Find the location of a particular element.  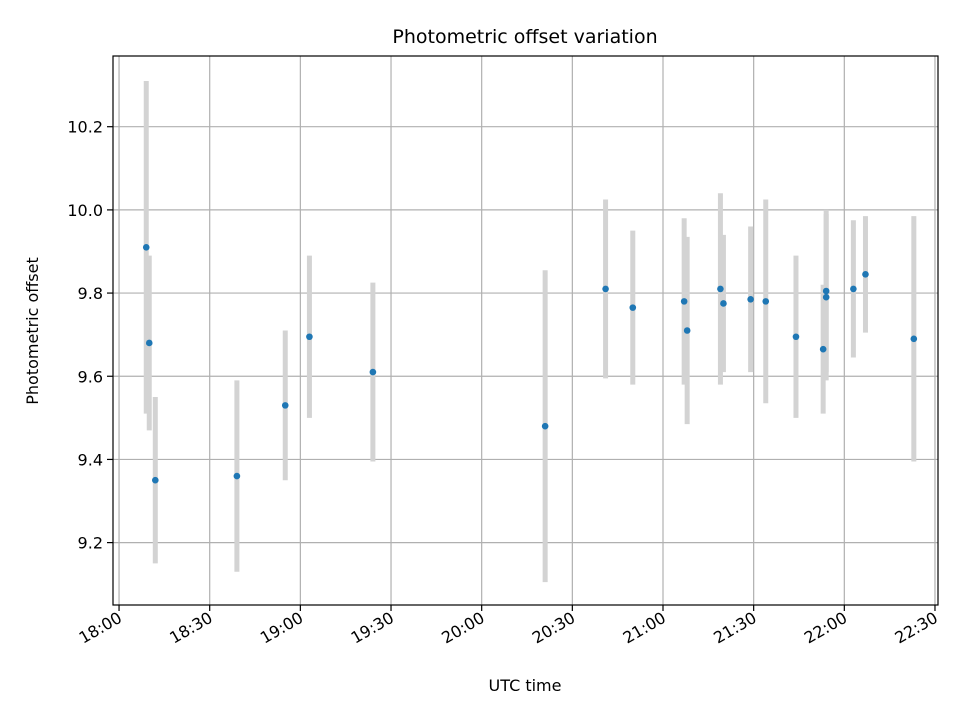

y-tick-label: 9.2 is located at coordinates (90, 543).